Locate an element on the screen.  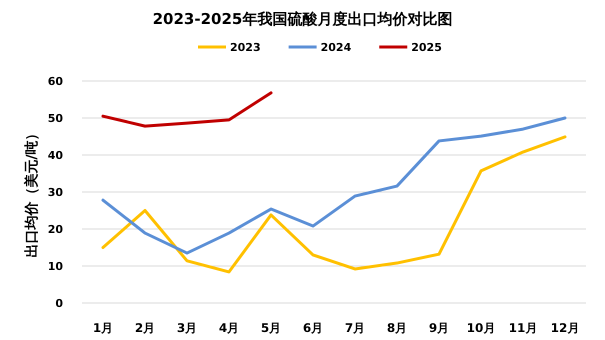
legend-label: 2023 is located at coordinates (245, 47).